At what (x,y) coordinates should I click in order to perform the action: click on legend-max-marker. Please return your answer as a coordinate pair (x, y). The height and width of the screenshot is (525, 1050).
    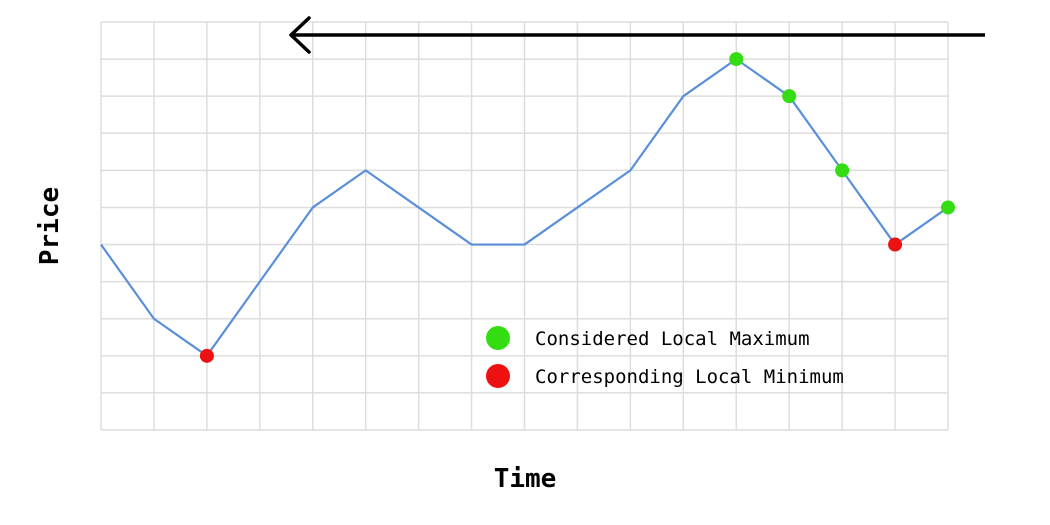
    Looking at the image, I should click on (498, 338).